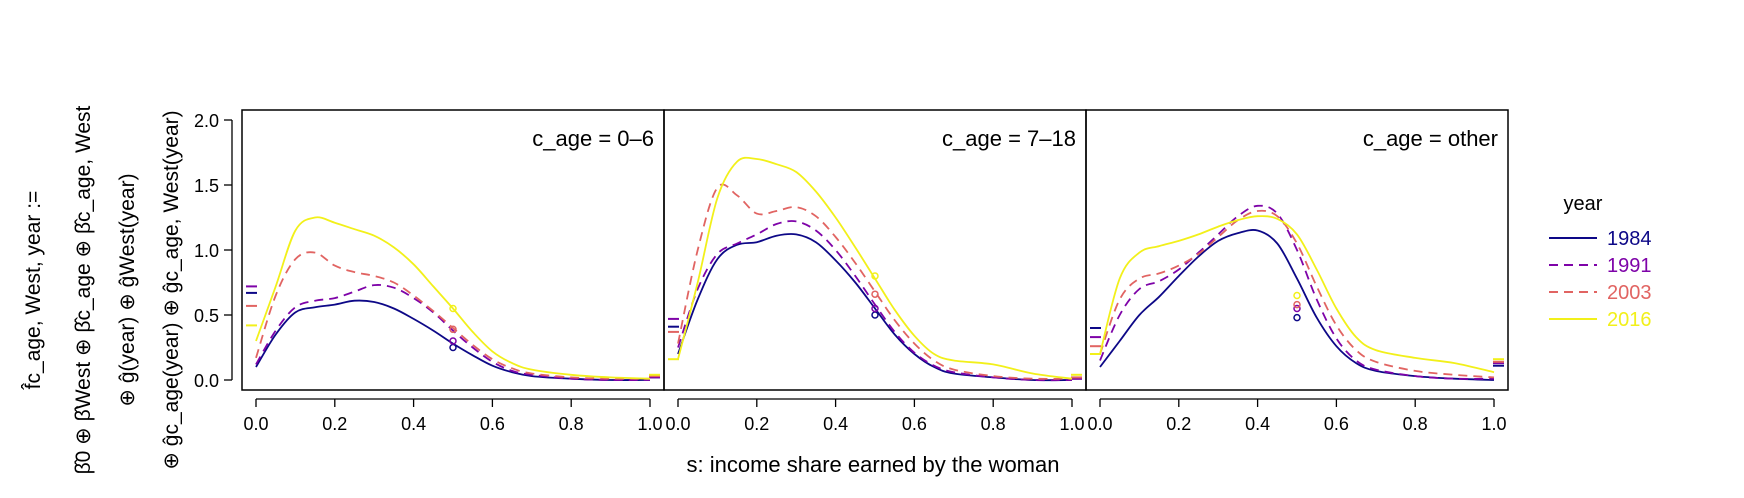 The image size is (1744, 498). Describe the element at coordinates (1009, 138) in the screenshot. I see `panel-title: c_age = 7–18` at that location.